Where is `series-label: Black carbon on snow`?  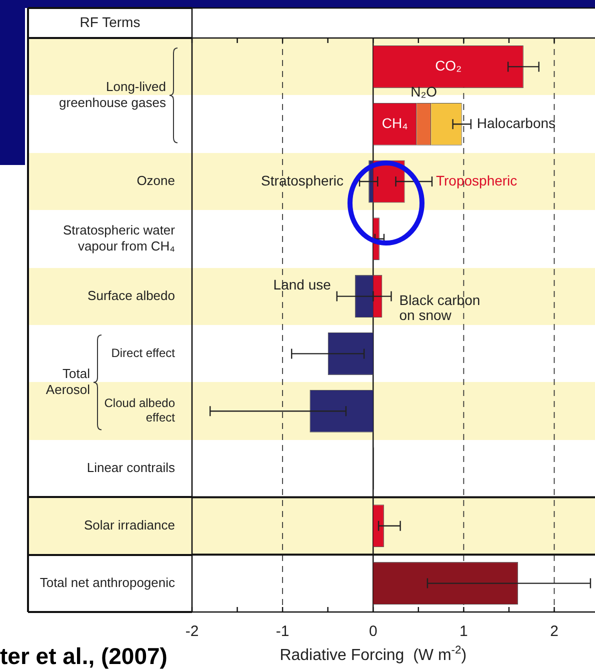 series-label: Black carbon on snow is located at coordinates (439, 307).